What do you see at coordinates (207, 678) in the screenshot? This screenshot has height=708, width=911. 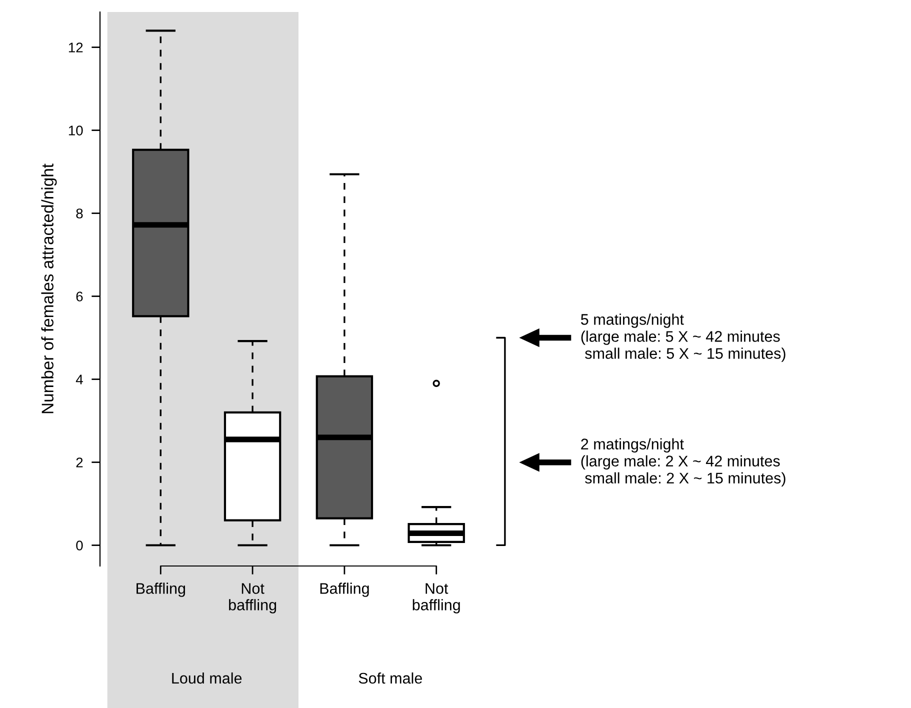 I see `band-label: Loud male` at bounding box center [207, 678].